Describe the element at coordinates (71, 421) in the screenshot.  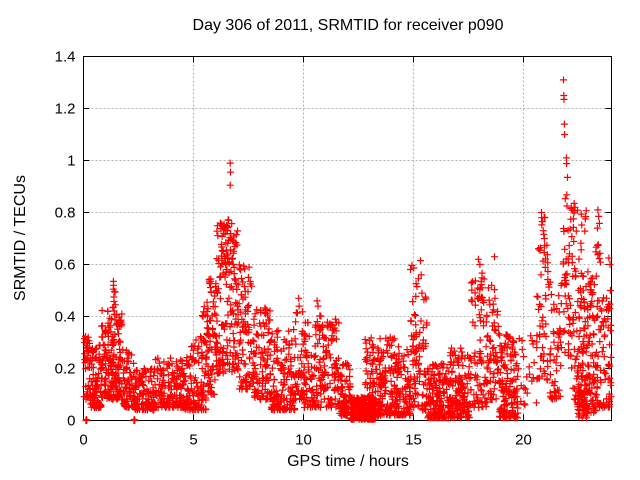
I see `y-tick-label: 0` at that location.